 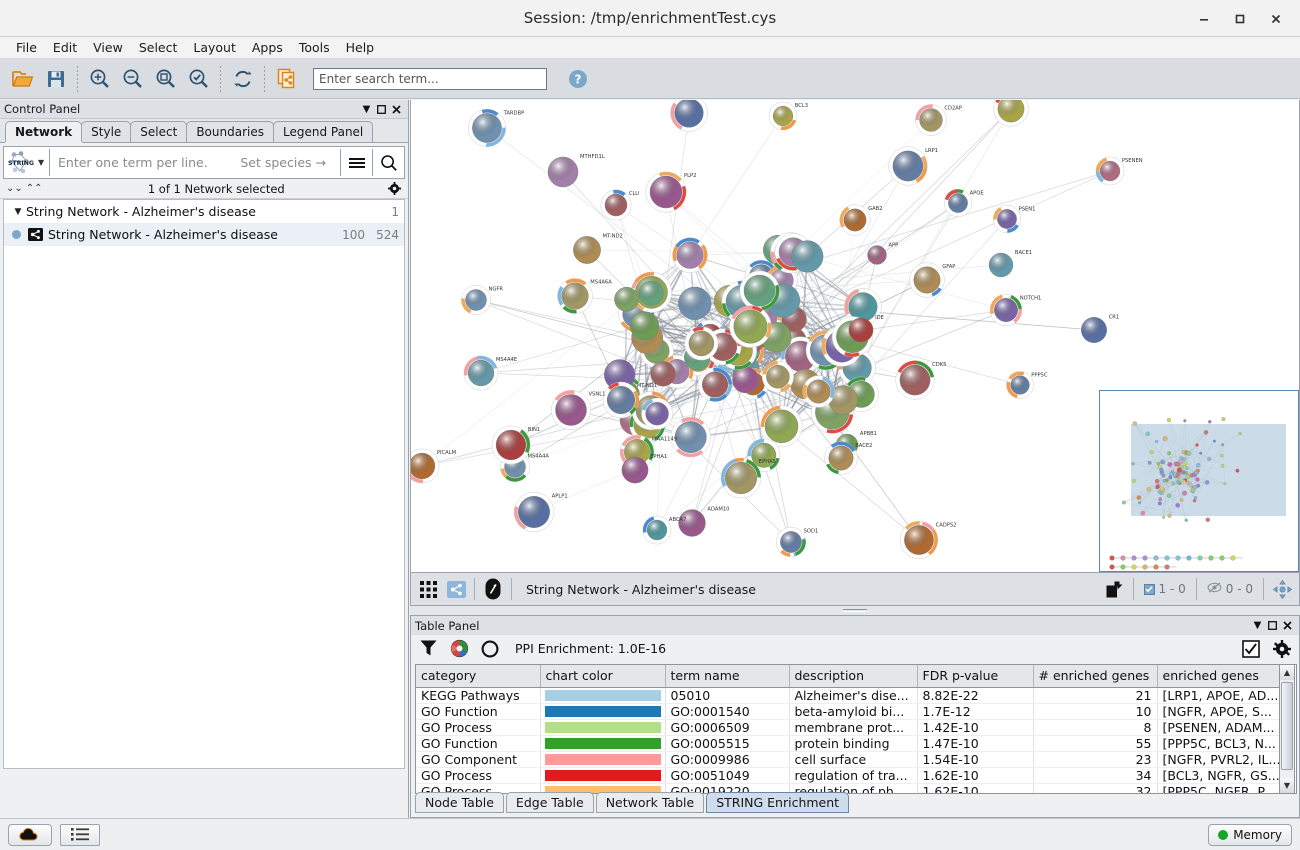 What do you see at coordinates (1282, 589) in the screenshot?
I see `navigate-icon` at bounding box center [1282, 589].